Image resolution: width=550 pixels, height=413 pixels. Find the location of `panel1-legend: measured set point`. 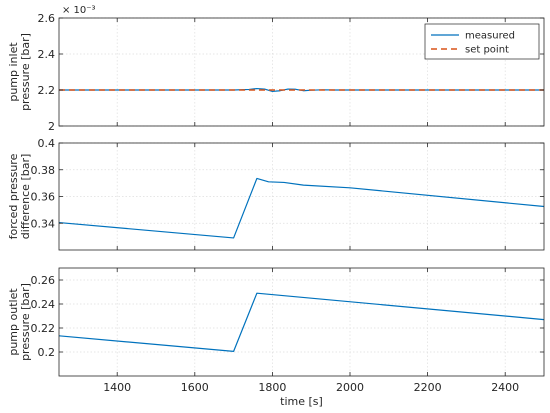

panel1-legend: measured set point is located at coordinates (482, 41).